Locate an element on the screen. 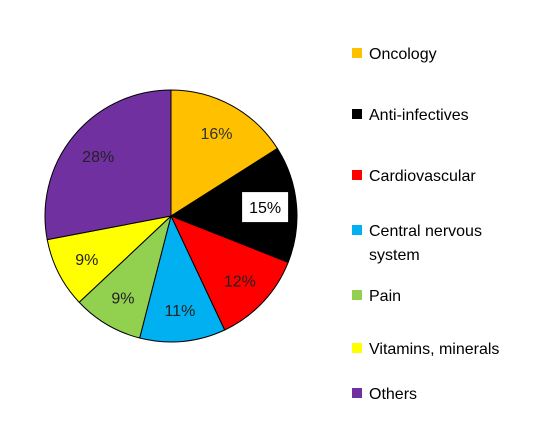 This screenshot has height=436, width=555. data-label-text: 12% is located at coordinates (240, 282).